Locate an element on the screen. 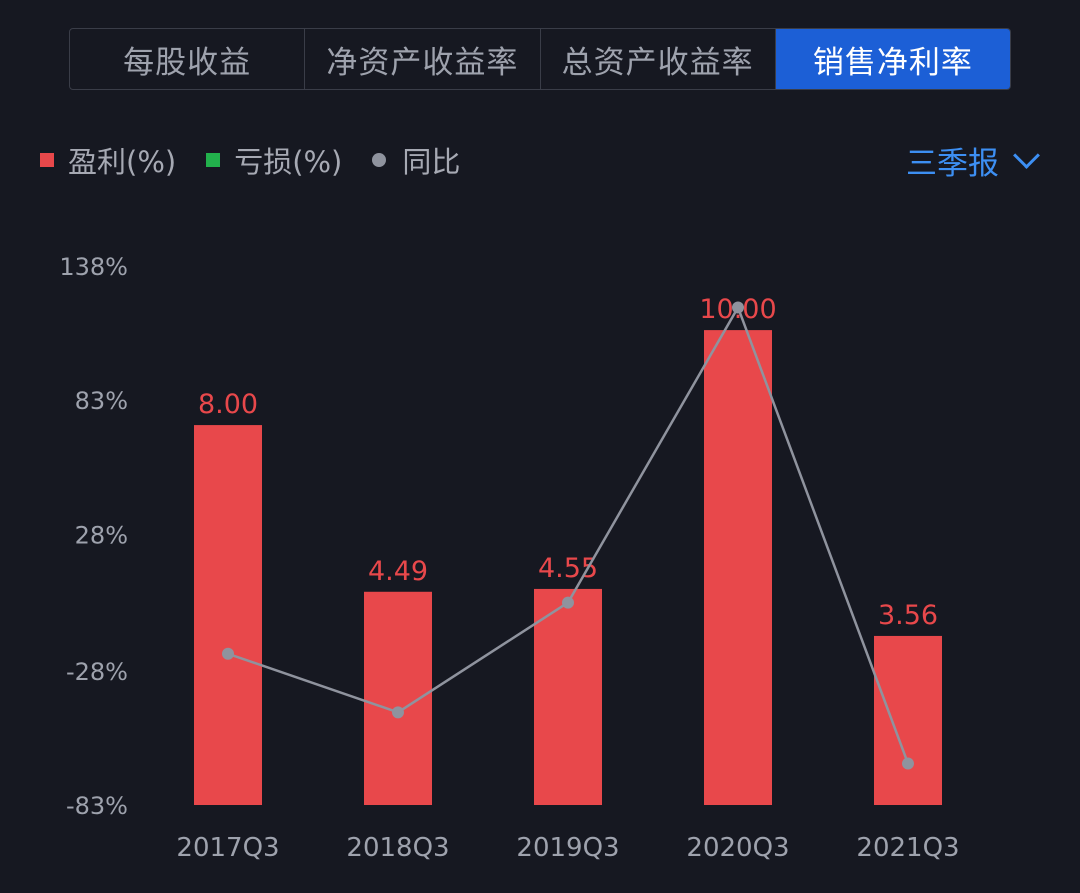 The image size is (1080, 893). legend-item-yoy: 同比 is located at coordinates (416, 160).